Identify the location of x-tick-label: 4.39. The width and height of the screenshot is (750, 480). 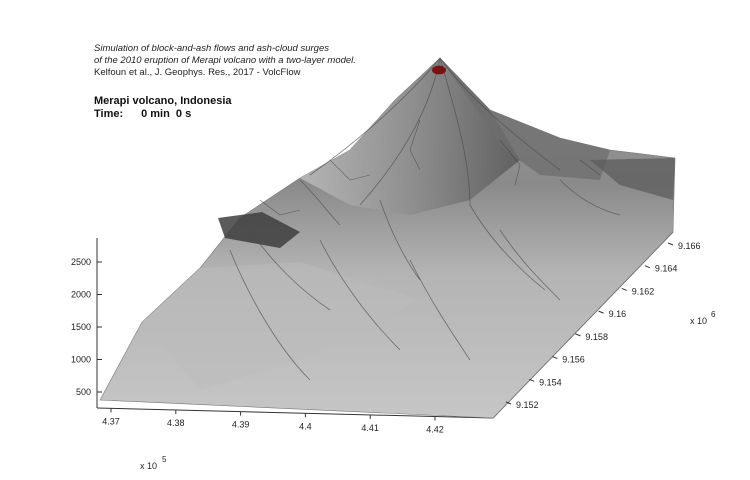
(241, 425).